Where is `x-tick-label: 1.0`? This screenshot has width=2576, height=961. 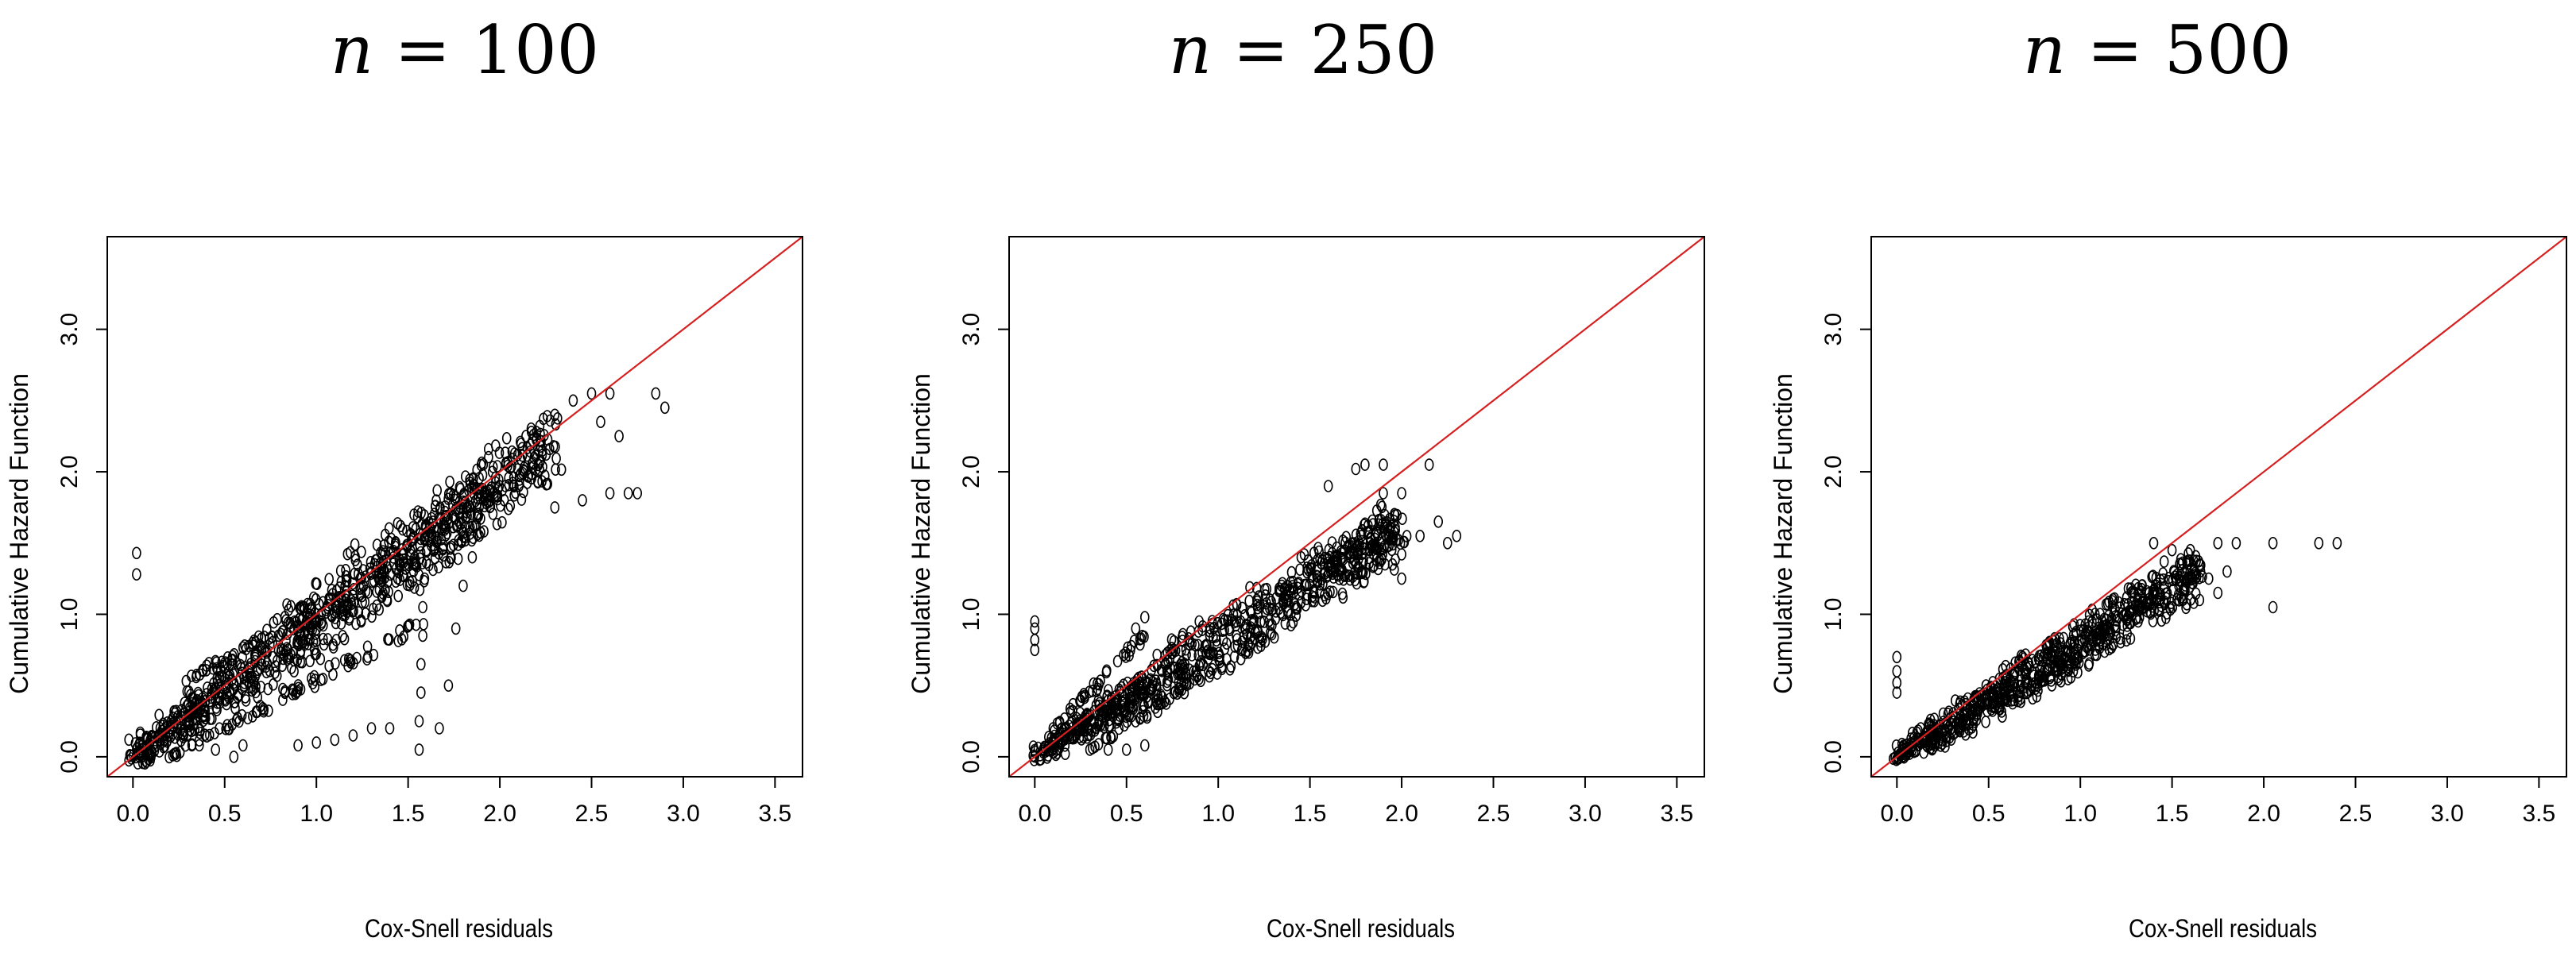 x-tick-label: 1.0 is located at coordinates (1218, 814).